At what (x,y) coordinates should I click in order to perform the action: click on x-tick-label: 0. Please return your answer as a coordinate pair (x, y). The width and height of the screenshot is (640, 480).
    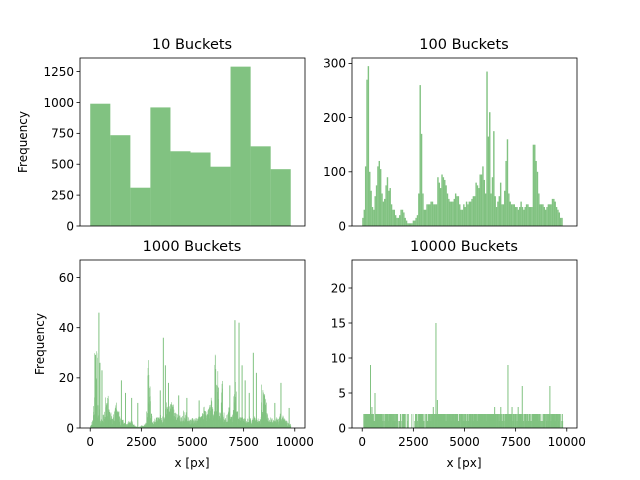
    Looking at the image, I should click on (90, 442).